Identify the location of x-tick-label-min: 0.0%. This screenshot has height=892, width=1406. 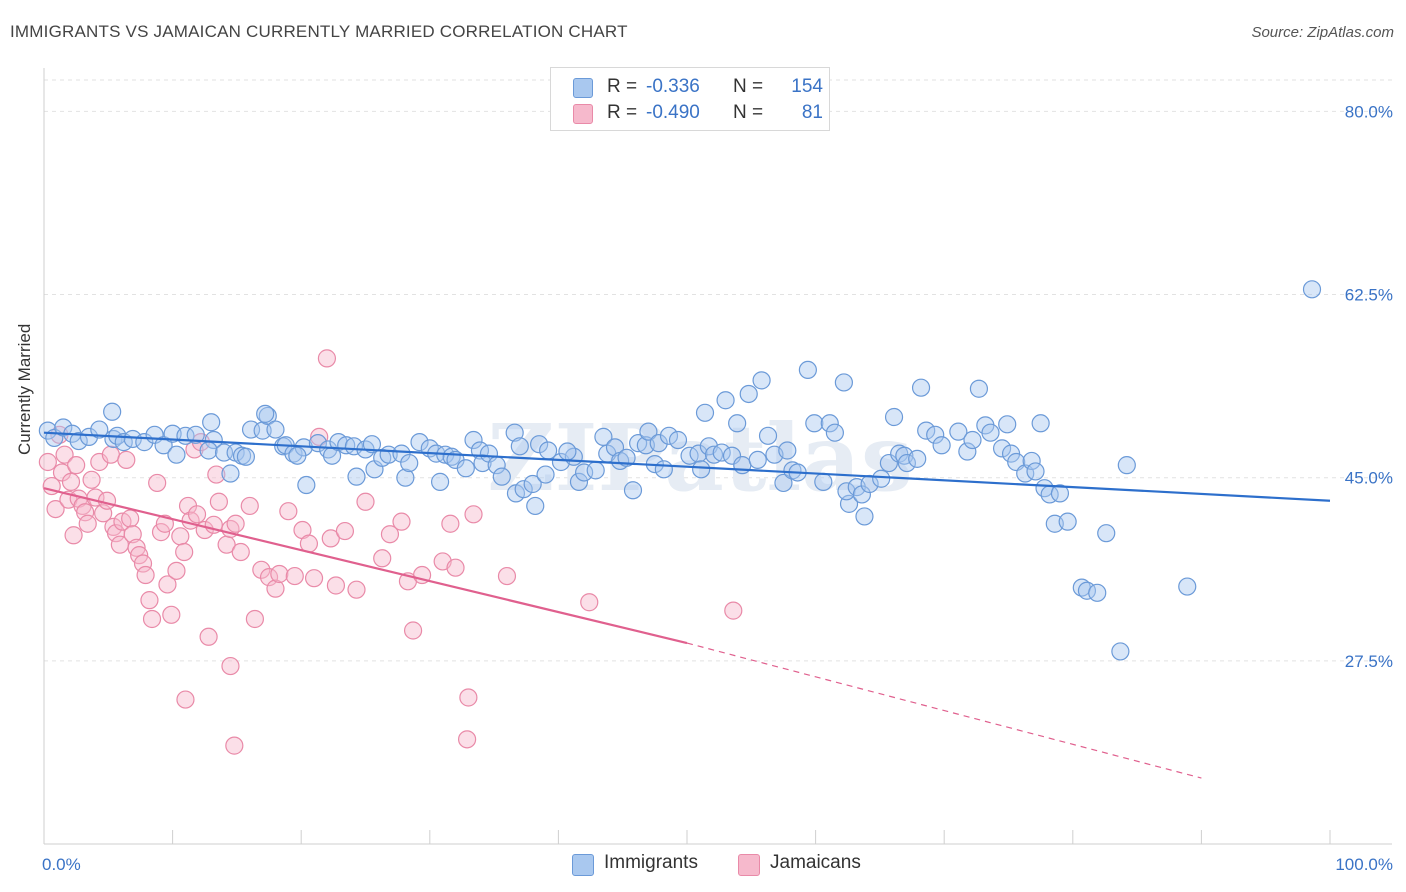
(61, 864).